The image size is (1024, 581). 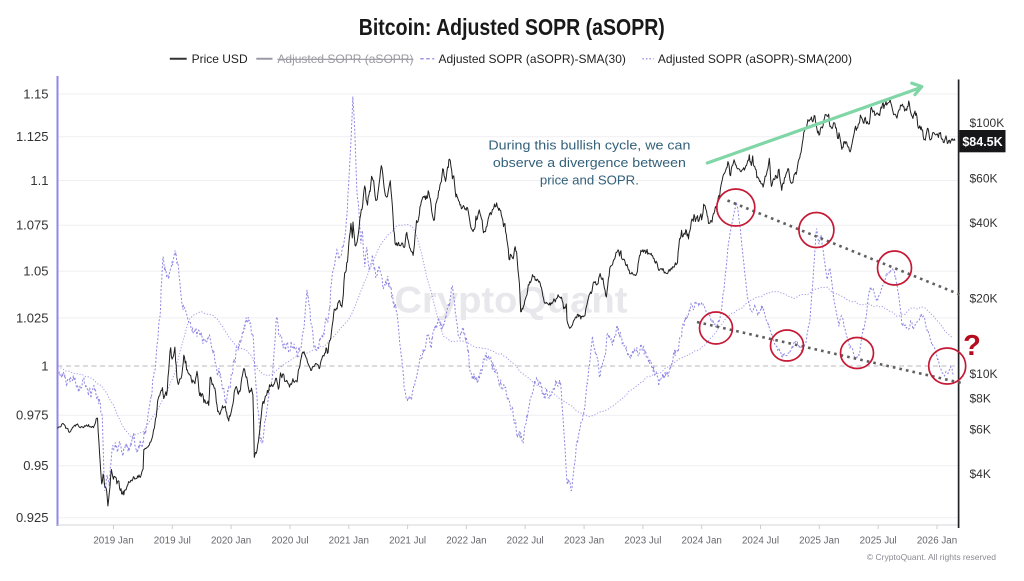 What do you see at coordinates (984, 179) in the screenshot?
I see `svg-text: $60K` at bounding box center [984, 179].